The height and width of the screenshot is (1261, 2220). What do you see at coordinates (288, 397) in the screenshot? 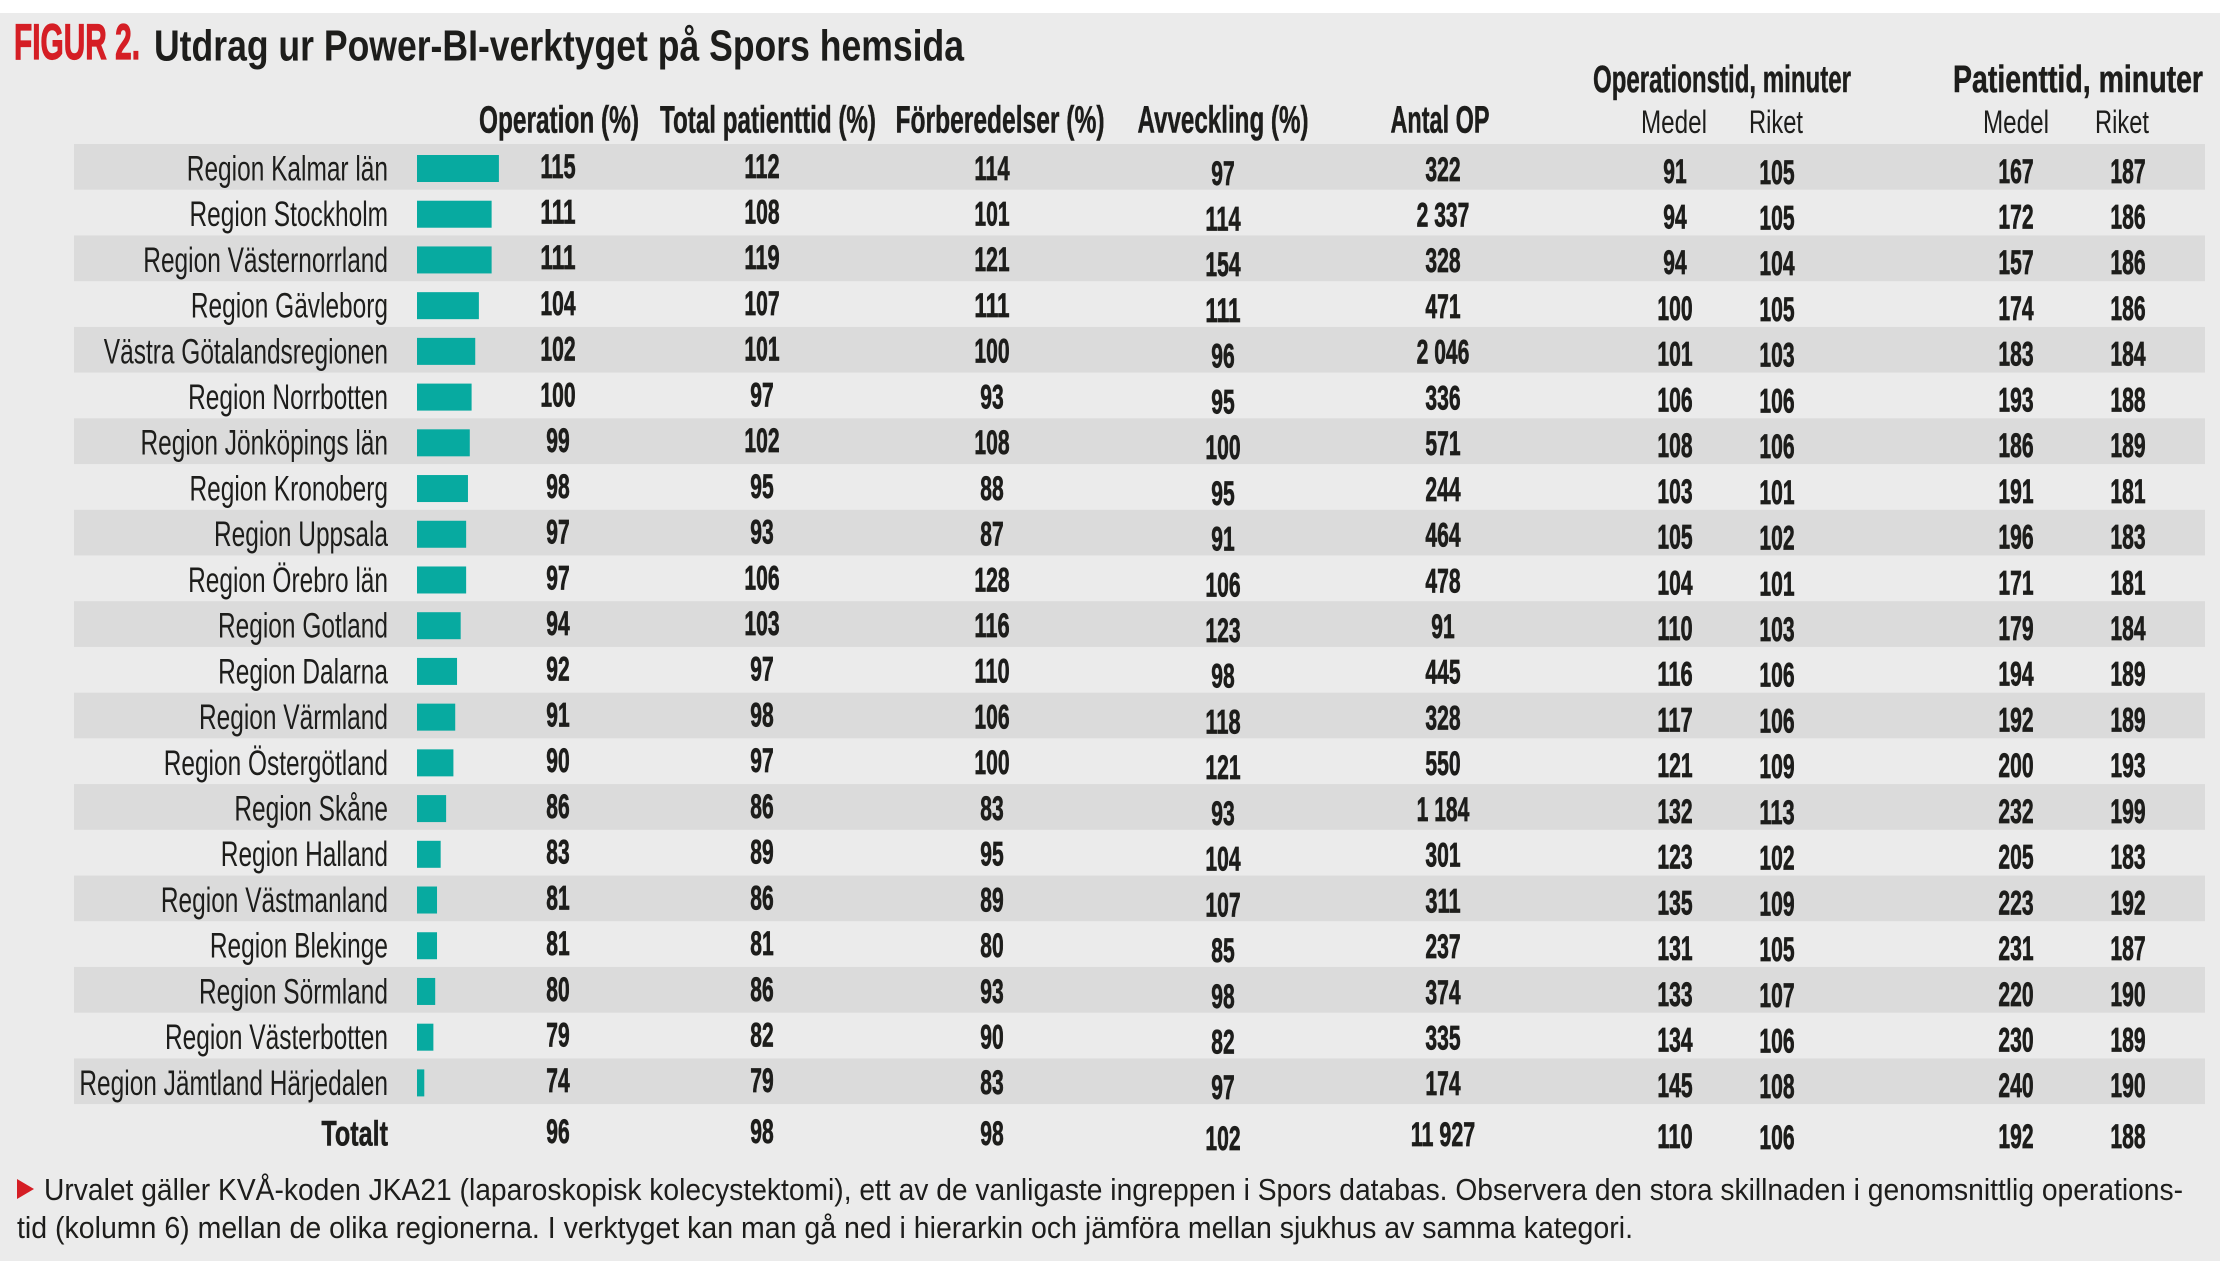
I see `svg-text: Region Norrbotten` at bounding box center [288, 397].